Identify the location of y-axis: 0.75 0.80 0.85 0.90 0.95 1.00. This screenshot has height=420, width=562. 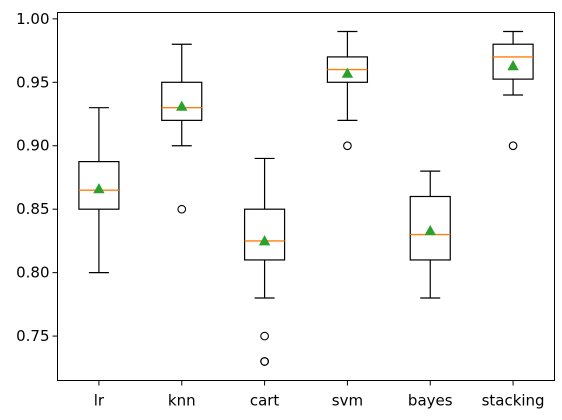
(37, 177).